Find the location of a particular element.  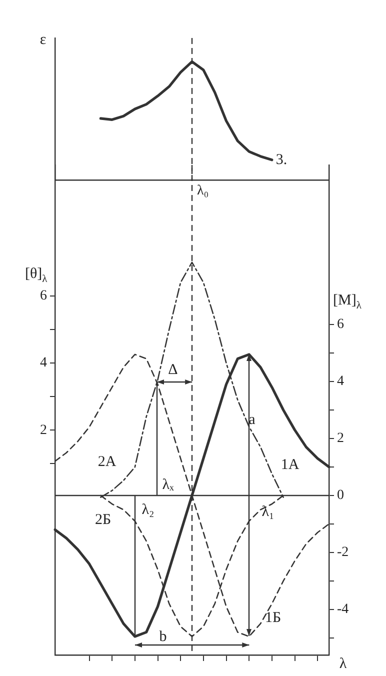

y2-tick-label: 6 is located at coordinates (340, 324).